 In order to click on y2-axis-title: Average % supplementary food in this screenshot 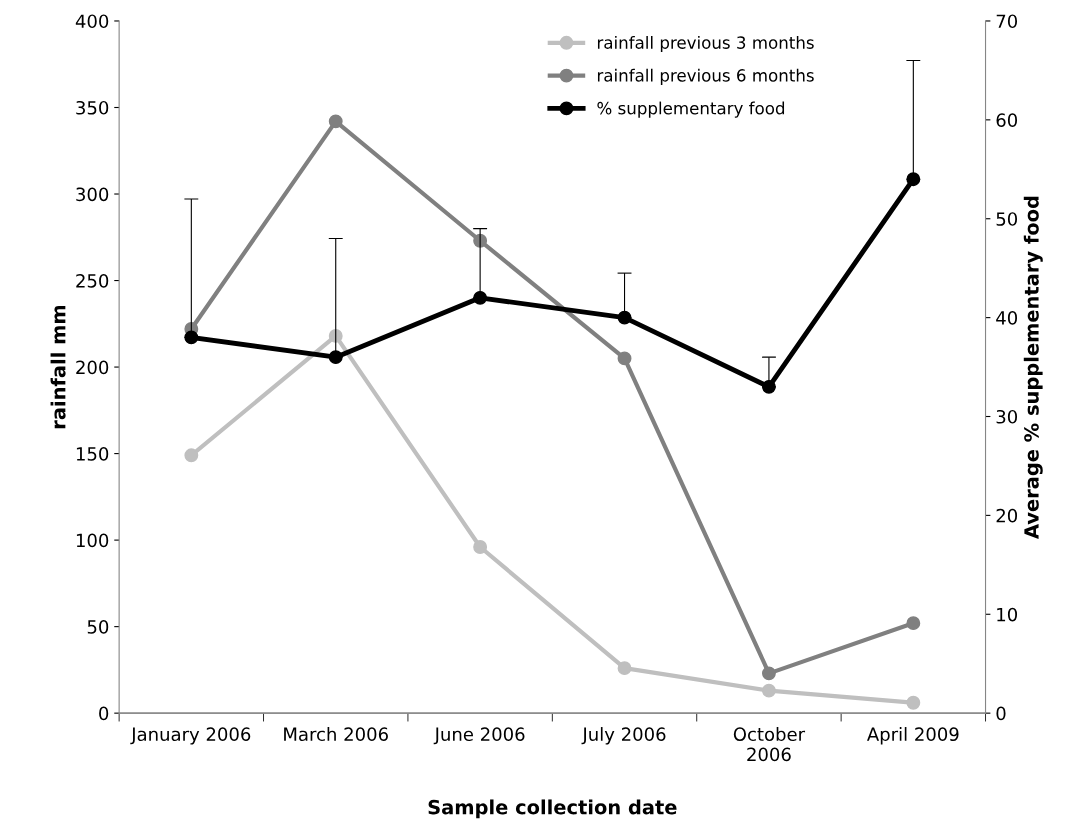, I will do `click(1033, 367)`.